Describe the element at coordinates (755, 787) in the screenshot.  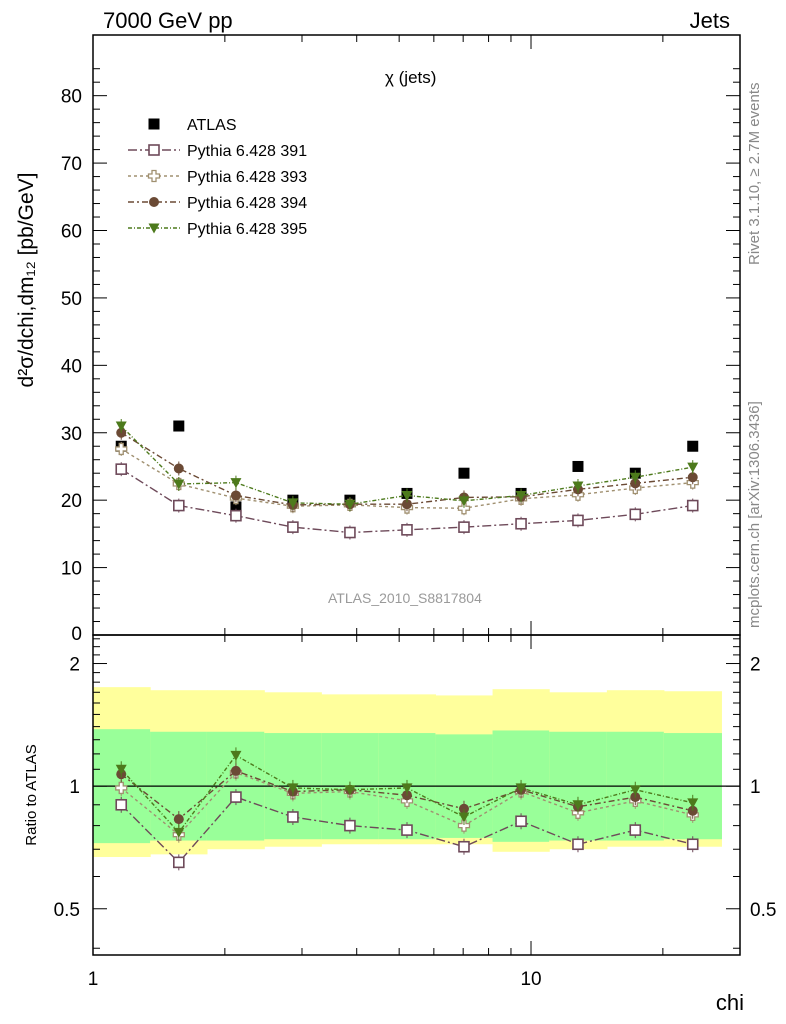
I see `ratio-y-tick-label-right: 1` at that location.